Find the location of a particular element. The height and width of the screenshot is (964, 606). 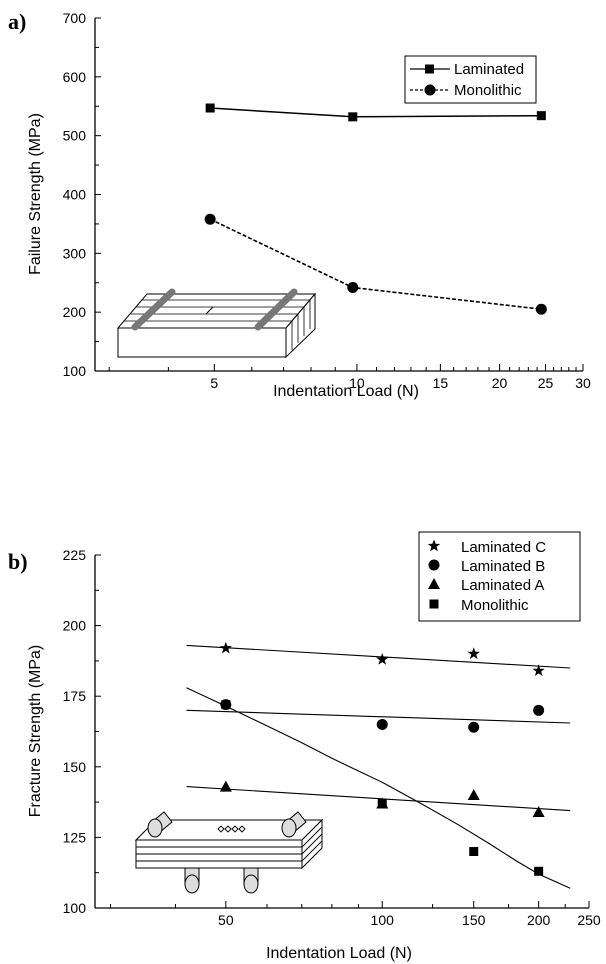

legend-label-laminated-b: Laminated B is located at coordinates (503, 566).